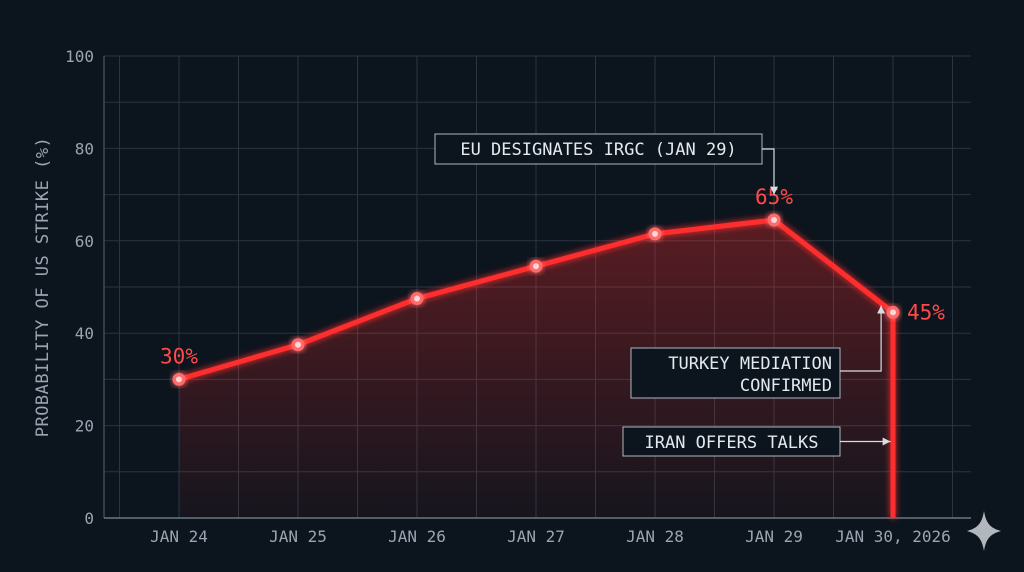 The image size is (1024, 572). Describe the element at coordinates (926, 312) in the screenshot. I see `data-label: 45%` at that location.